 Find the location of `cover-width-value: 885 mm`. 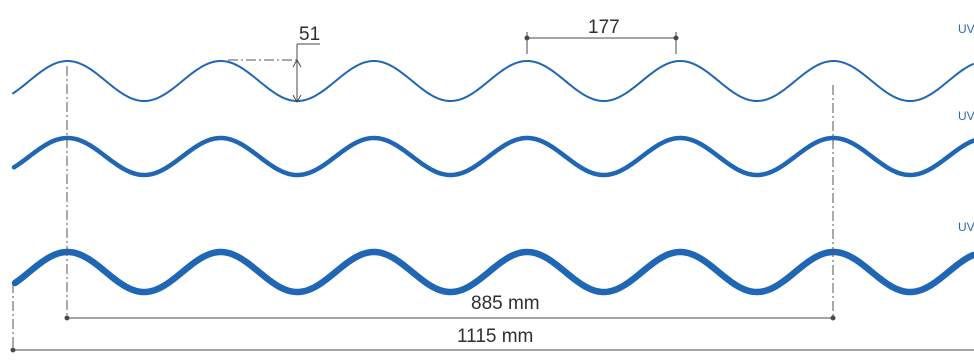

cover-width-value: 885 mm is located at coordinates (505, 303).